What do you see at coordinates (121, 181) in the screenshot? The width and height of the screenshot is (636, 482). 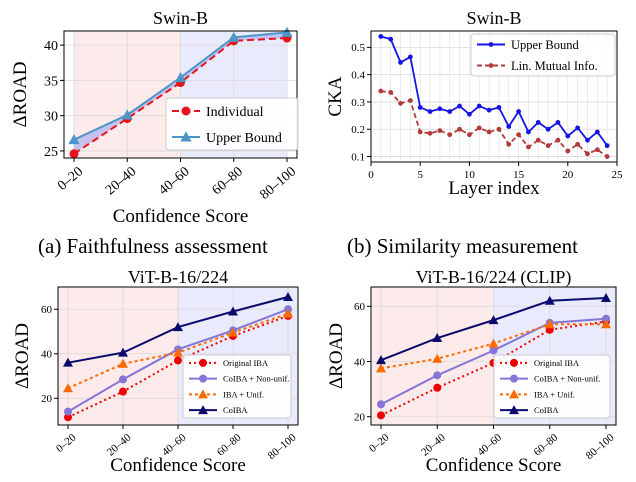 I see `x-tick-label: 20–40` at bounding box center [121, 181].